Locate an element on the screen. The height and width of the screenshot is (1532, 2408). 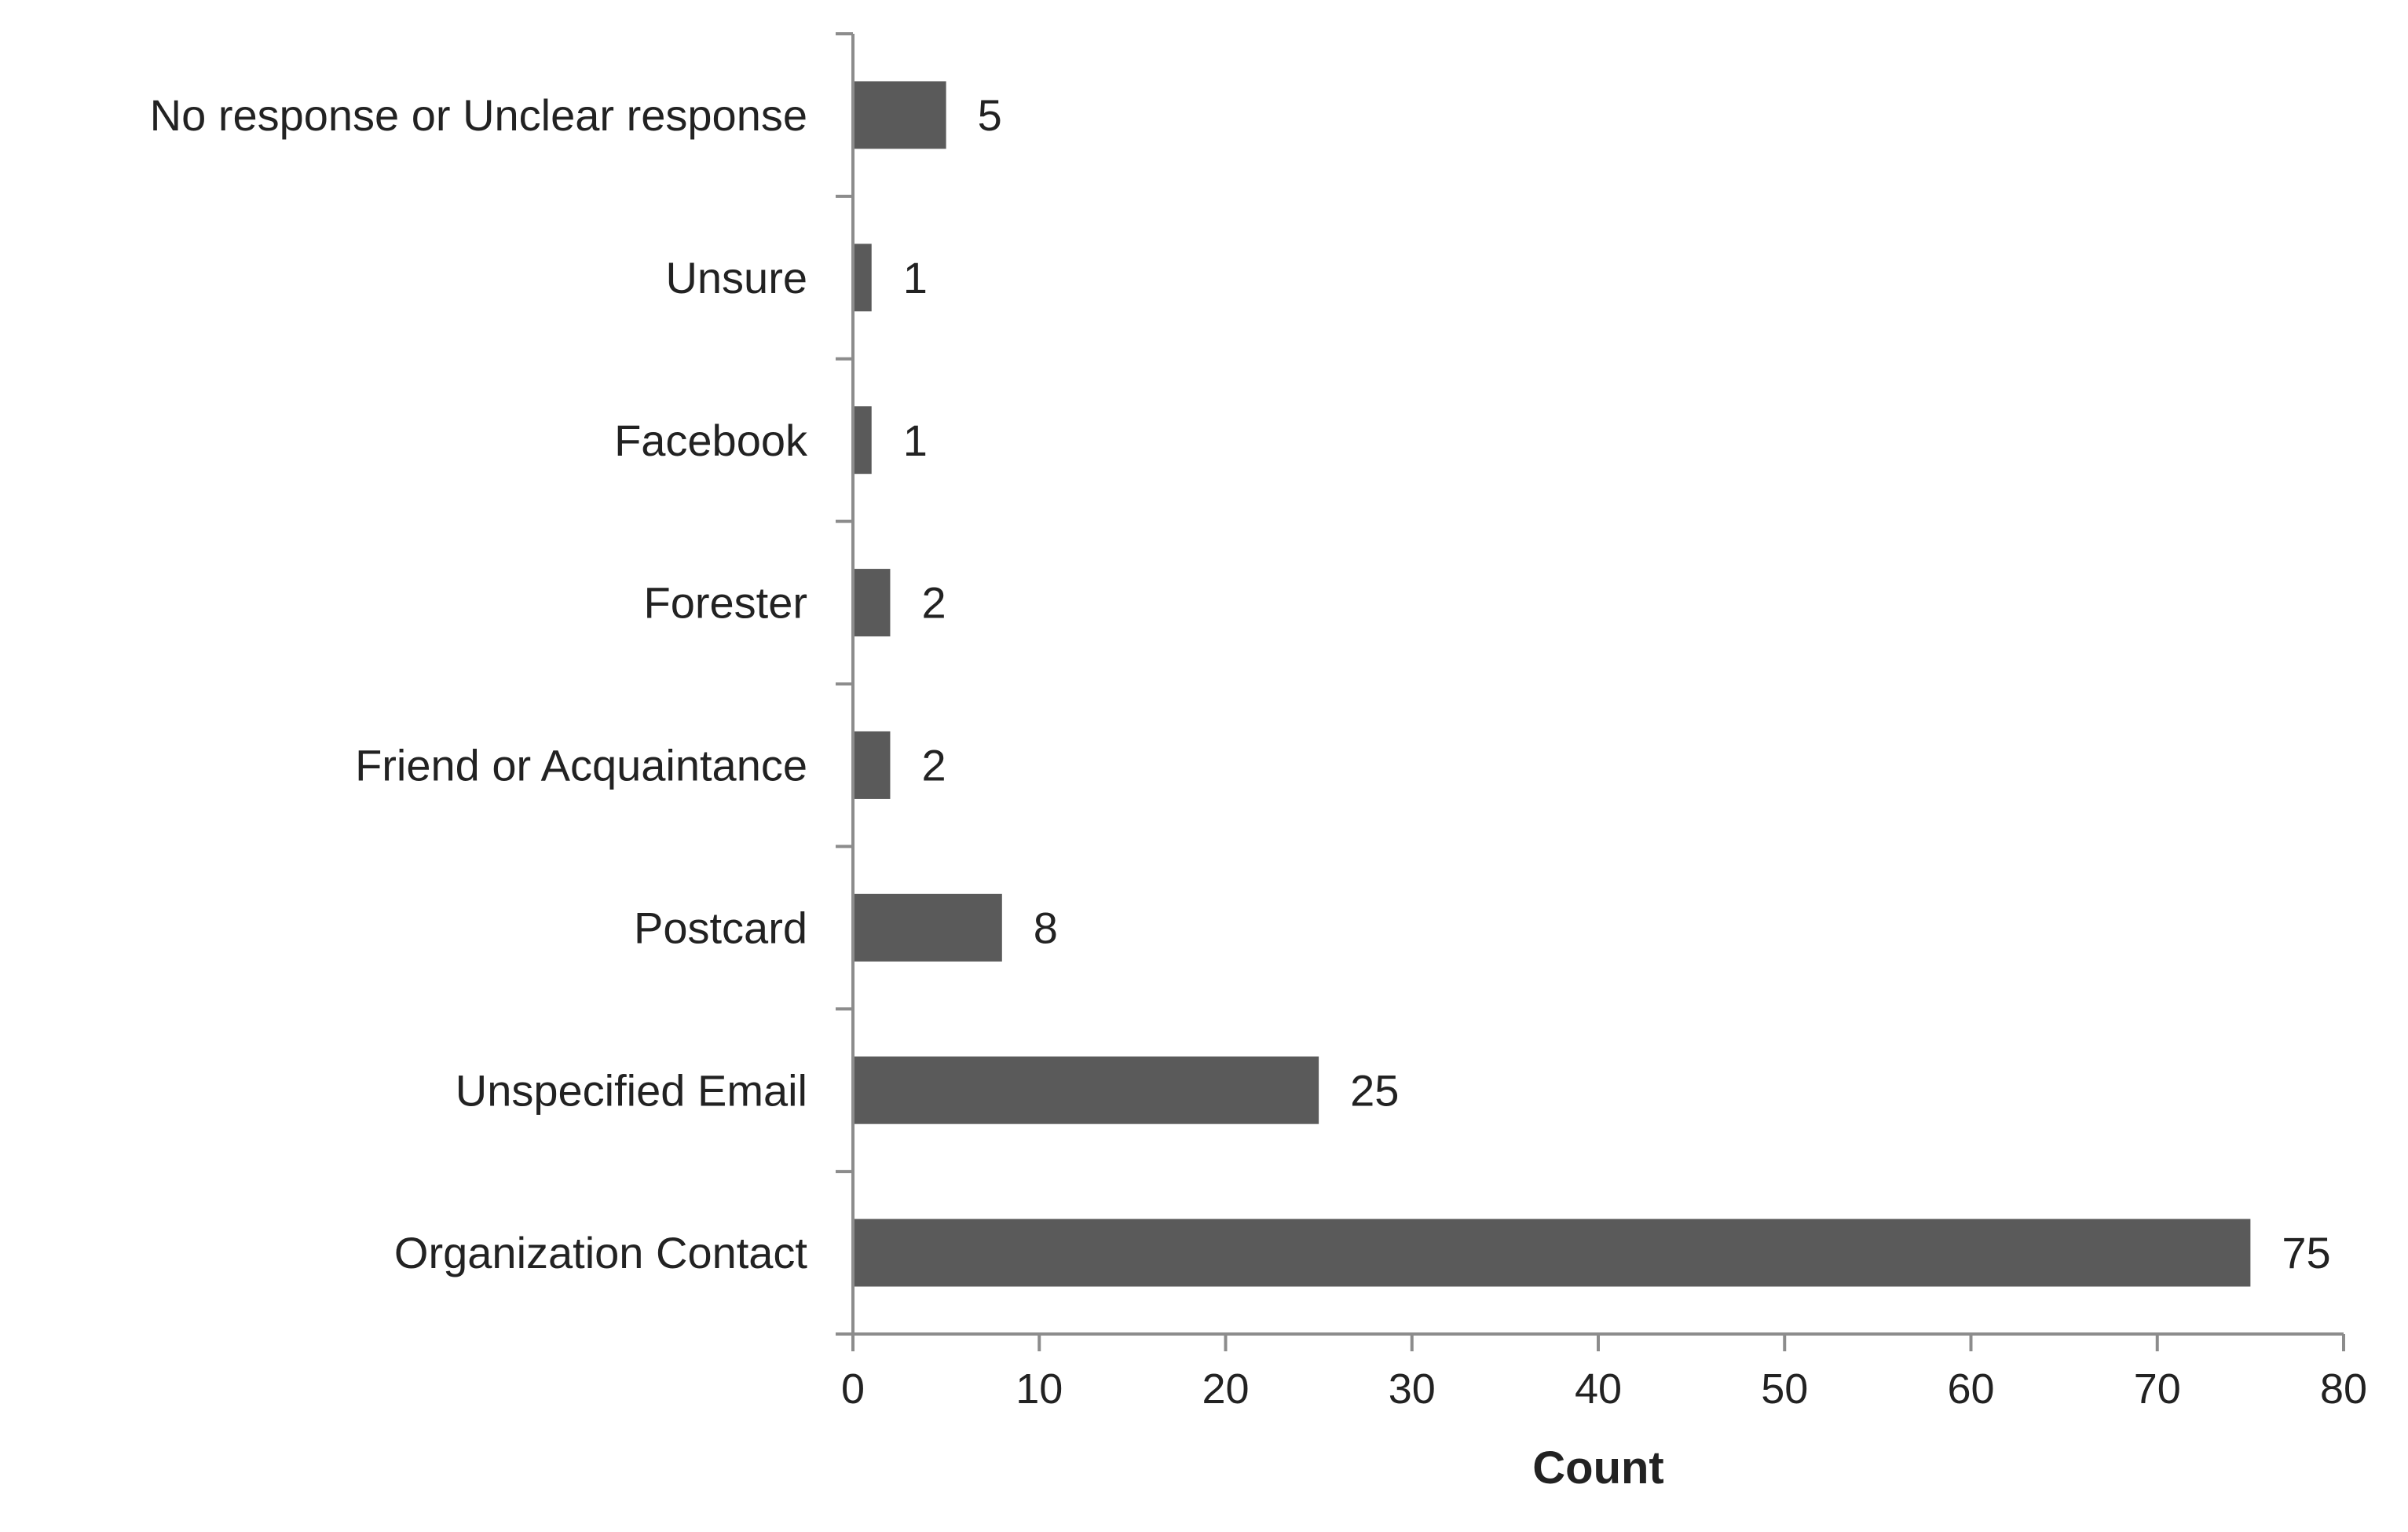
data-label: 5 is located at coordinates (990, 115).